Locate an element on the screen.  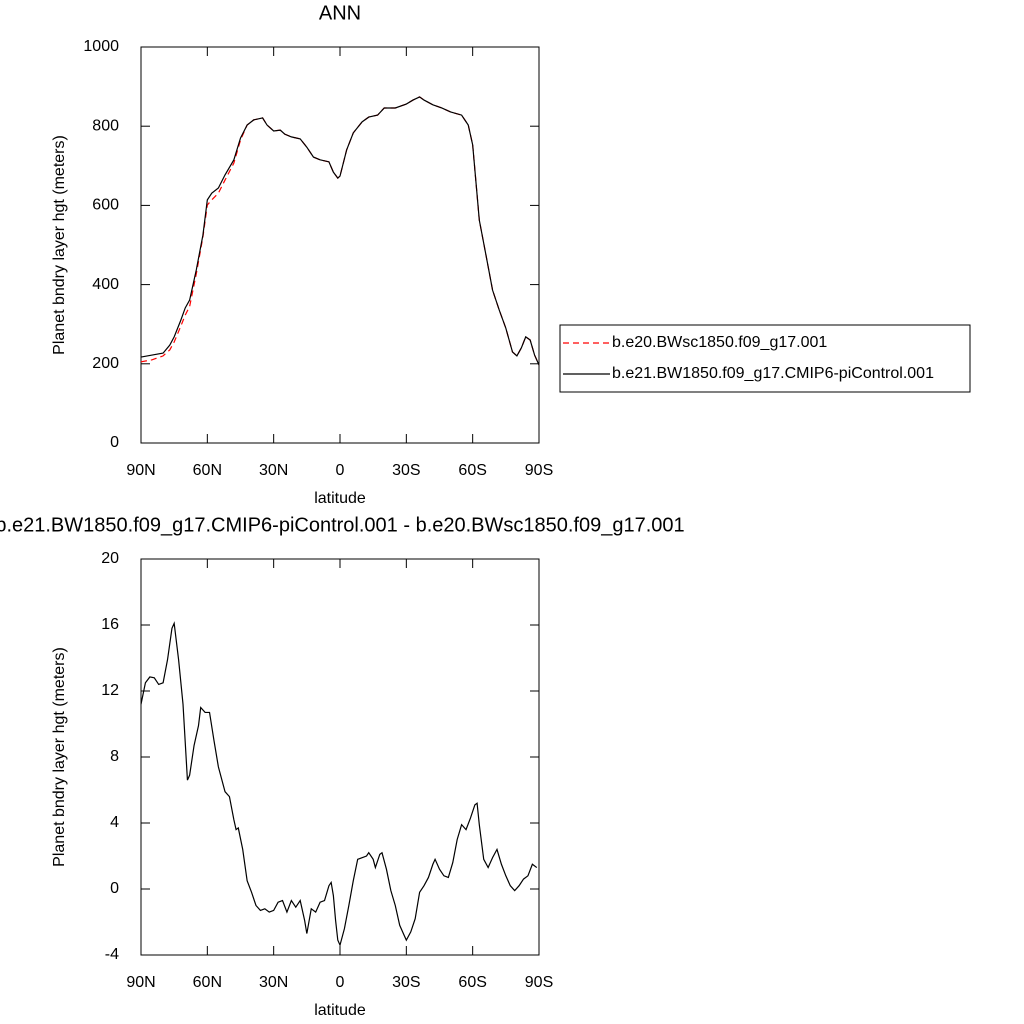
y-tick-label: 12 is located at coordinates (110, 690).